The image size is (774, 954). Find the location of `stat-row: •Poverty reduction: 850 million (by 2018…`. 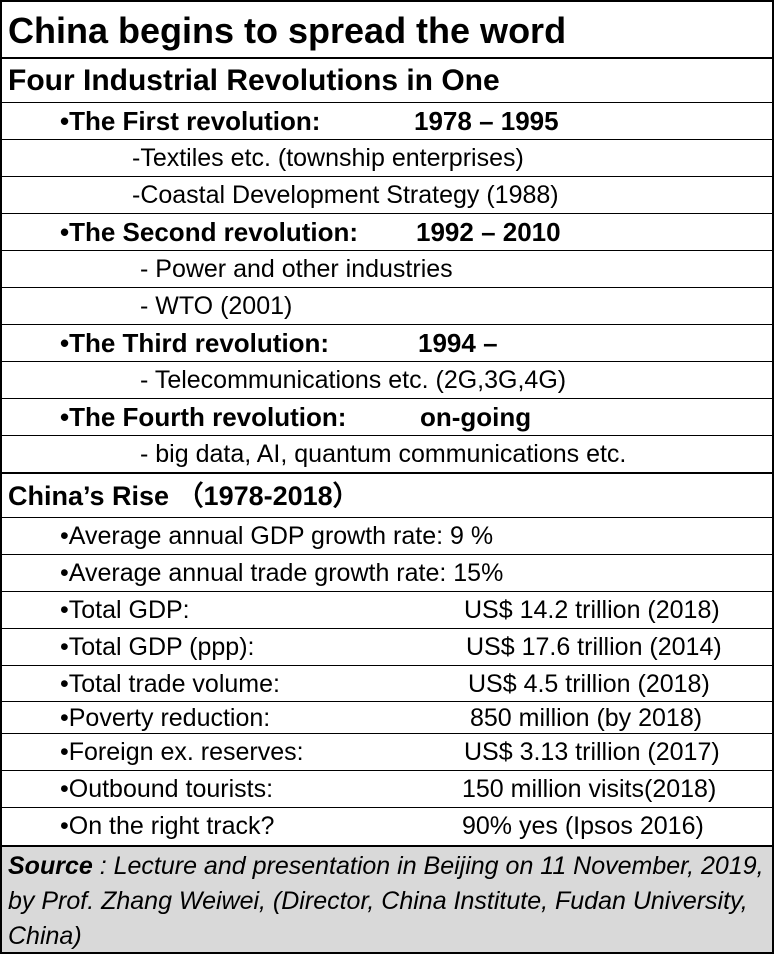

stat-row: •Poverty reduction: 850 million (by 2018… is located at coordinates (387, 718).